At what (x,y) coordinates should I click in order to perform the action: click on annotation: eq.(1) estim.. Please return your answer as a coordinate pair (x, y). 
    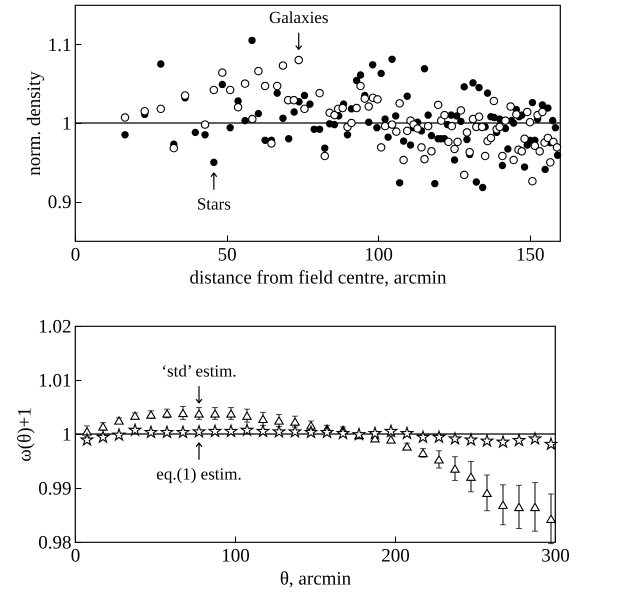
    Looking at the image, I should click on (199, 474).